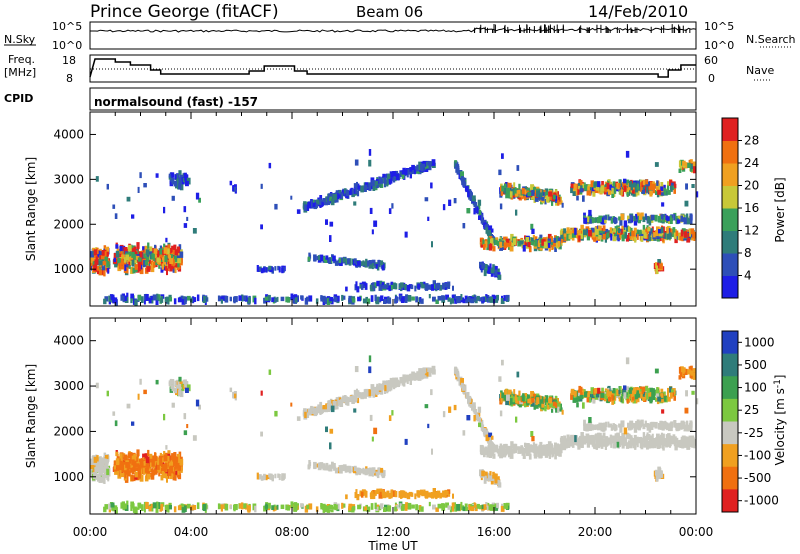  What do you see at coordinates (69, 78) in the screenshot?
I see `freq-tick-bottom: 8` at bounding box center [69, 78].